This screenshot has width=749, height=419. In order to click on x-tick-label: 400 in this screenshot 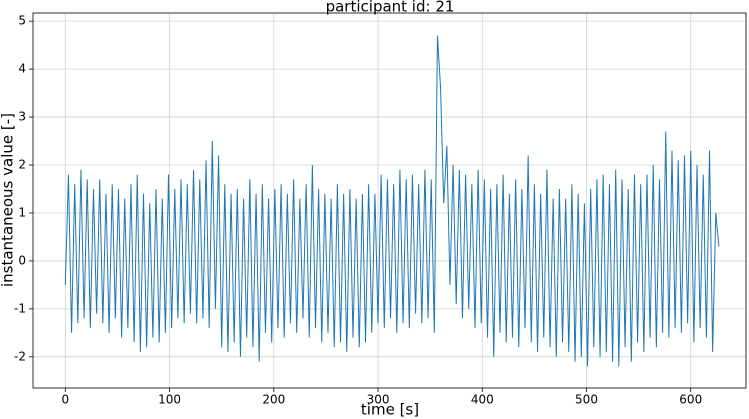, I will do `click(482, 400)`.